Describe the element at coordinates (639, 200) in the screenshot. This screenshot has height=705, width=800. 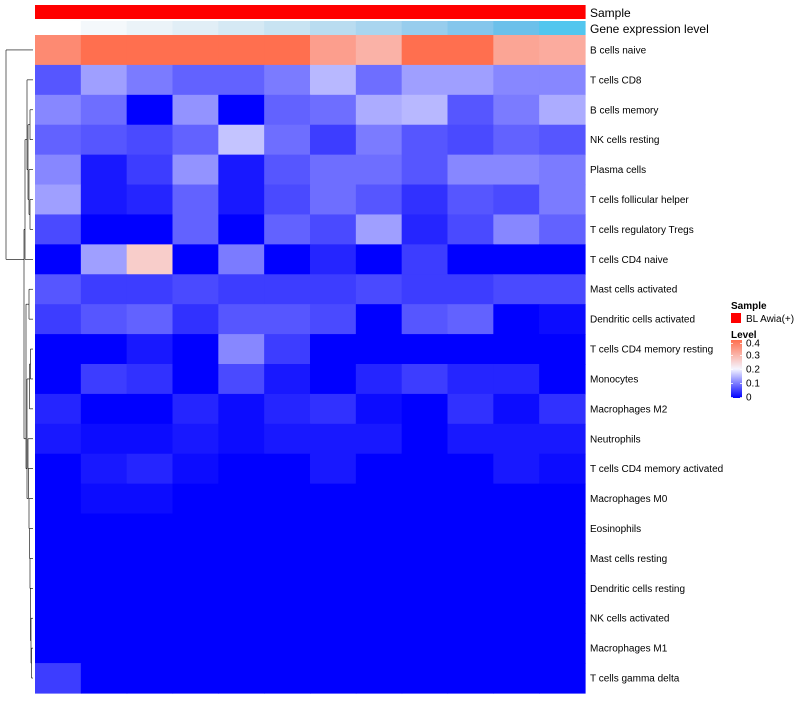
I see `row-label: T cells follicular helper` at that location.